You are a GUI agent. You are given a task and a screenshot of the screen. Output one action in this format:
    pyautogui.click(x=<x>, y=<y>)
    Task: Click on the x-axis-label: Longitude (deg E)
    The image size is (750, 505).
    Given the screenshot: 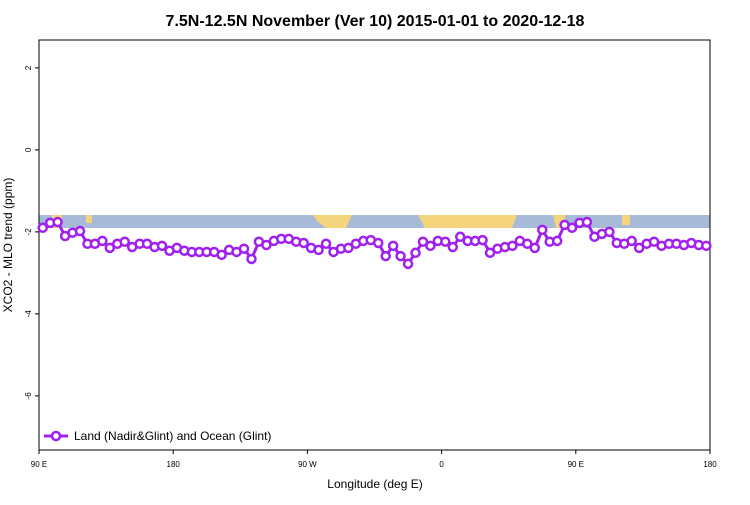 What is the action you would take?
    pyautogui.click(x=374, y=484)
    